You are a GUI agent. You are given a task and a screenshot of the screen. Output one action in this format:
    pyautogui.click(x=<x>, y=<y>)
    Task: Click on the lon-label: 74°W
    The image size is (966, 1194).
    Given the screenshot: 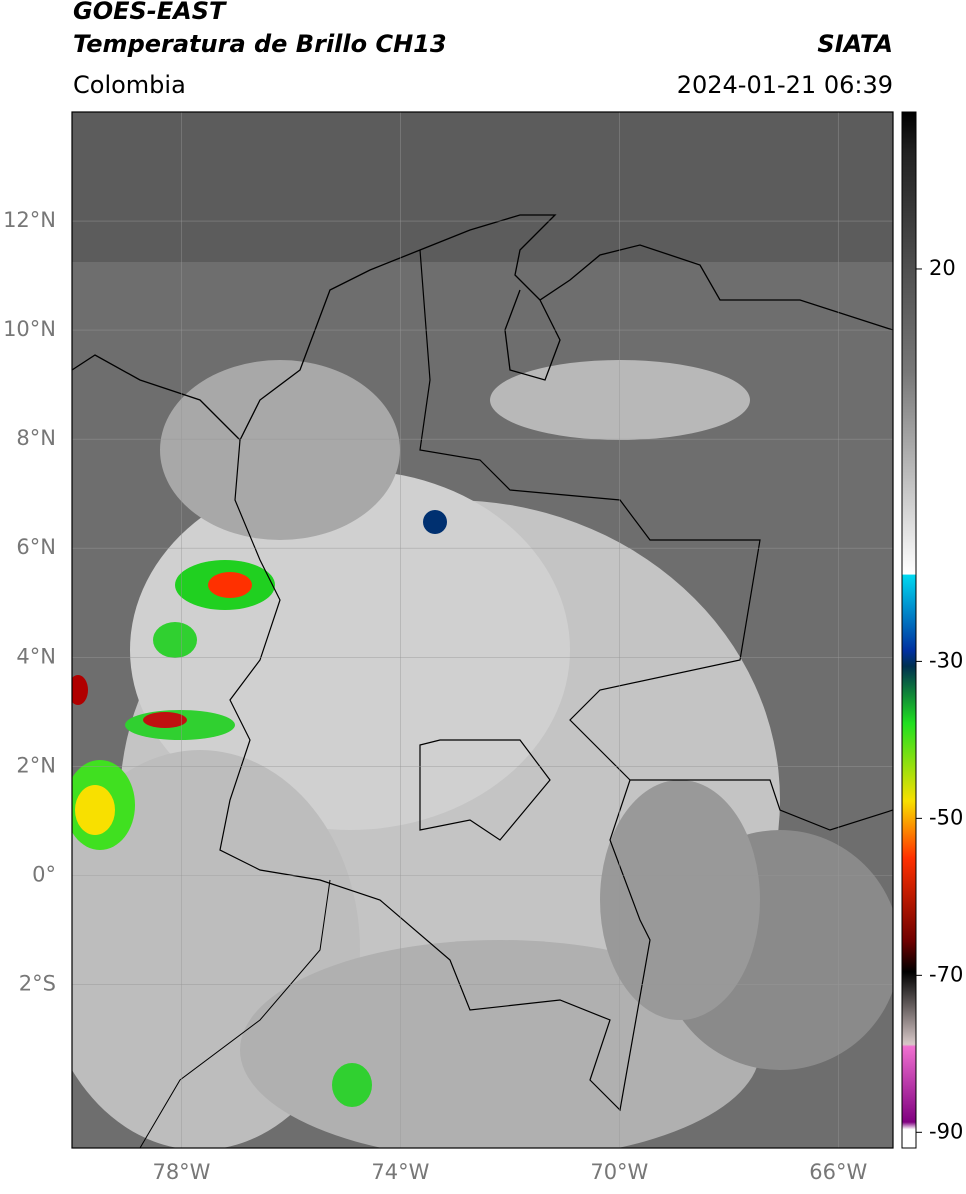 What is the action you would take?
    pyautogui.click(x=400, y=1172)
    